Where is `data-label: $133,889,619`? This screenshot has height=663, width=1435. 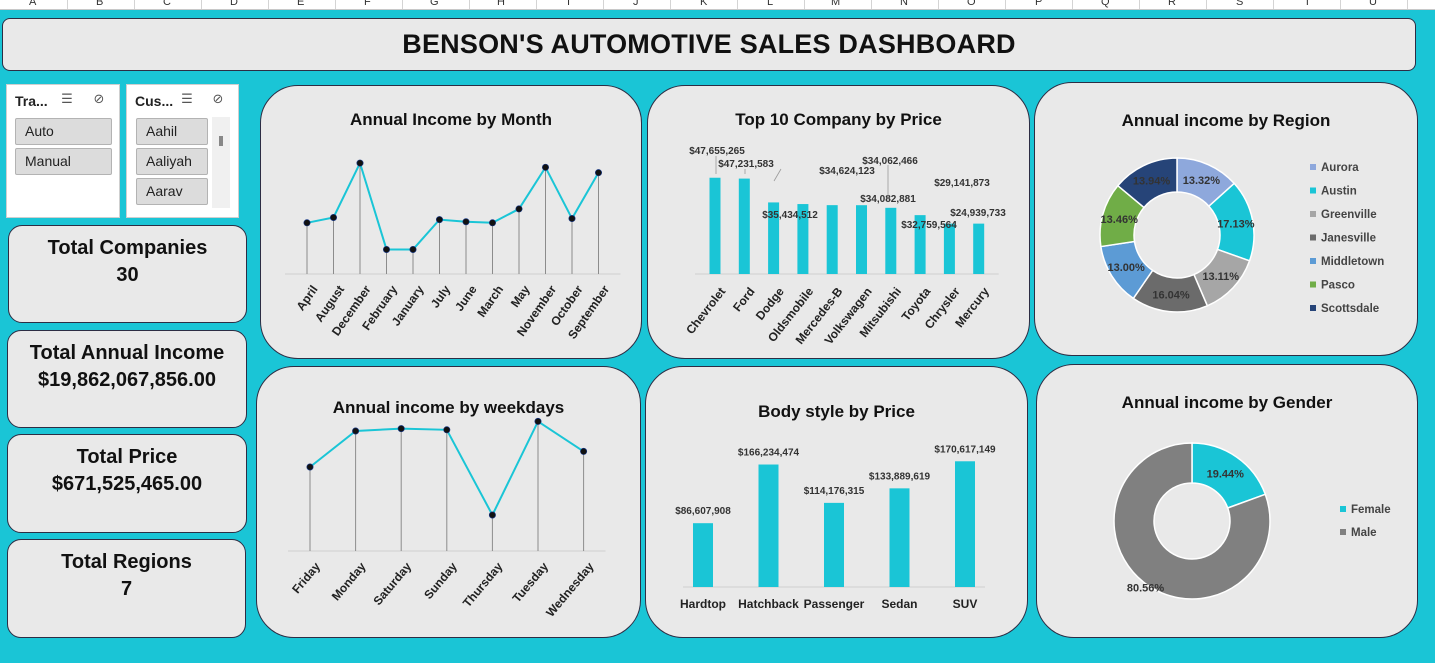
data-label: $133,889,619 is located at coordinates (900, 476).